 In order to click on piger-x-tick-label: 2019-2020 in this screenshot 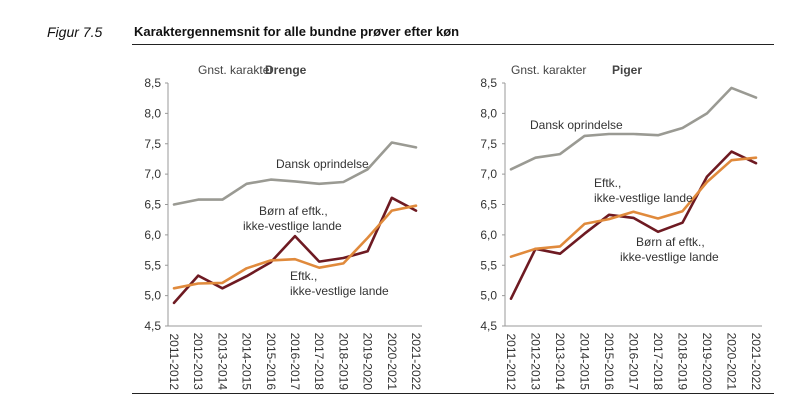, I will do `click(707, 362)`.